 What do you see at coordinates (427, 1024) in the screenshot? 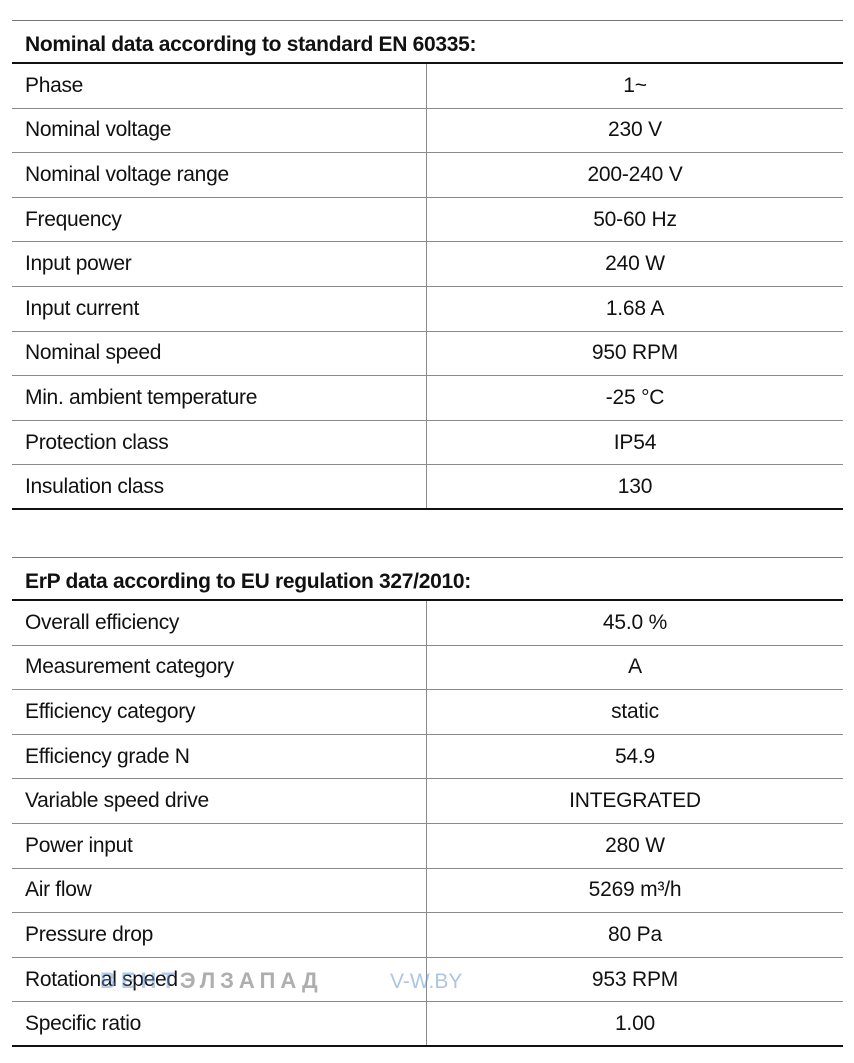
I see `table-row: Specific ratio 1.00` at bounding box center [427, 1024].